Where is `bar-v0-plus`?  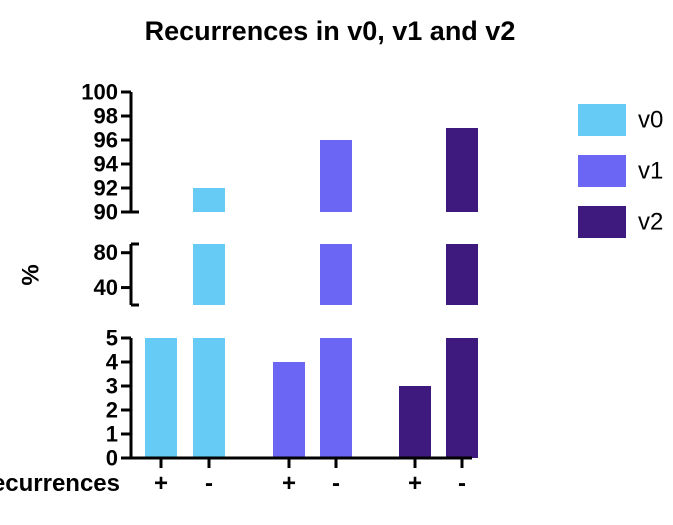
bar-v0-plus is located at coordinates (161, 398).